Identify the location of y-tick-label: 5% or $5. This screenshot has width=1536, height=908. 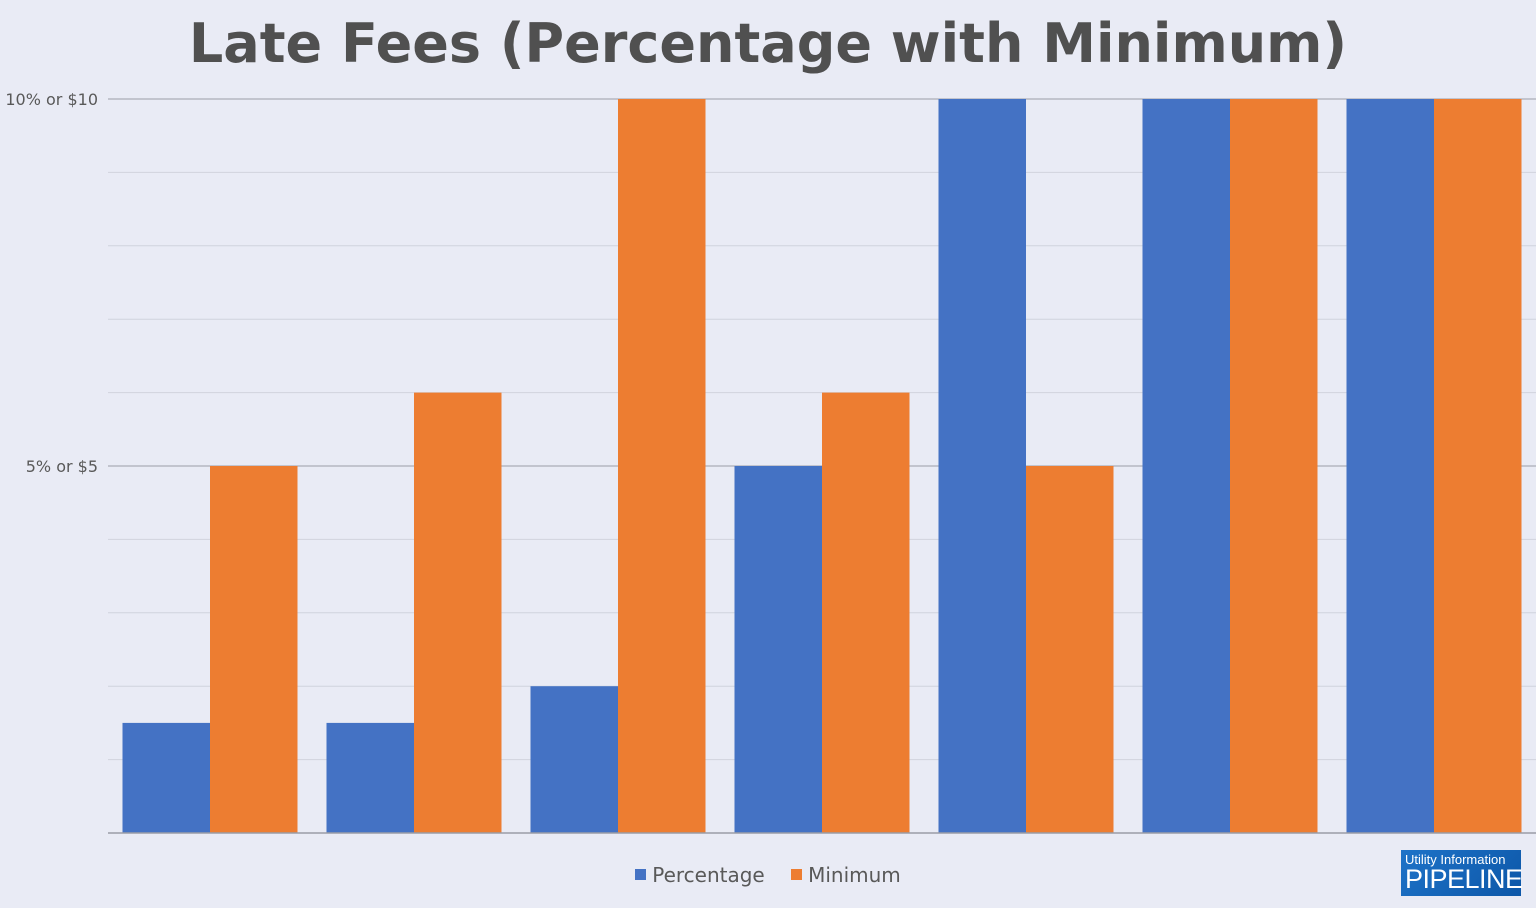
(62, 466).